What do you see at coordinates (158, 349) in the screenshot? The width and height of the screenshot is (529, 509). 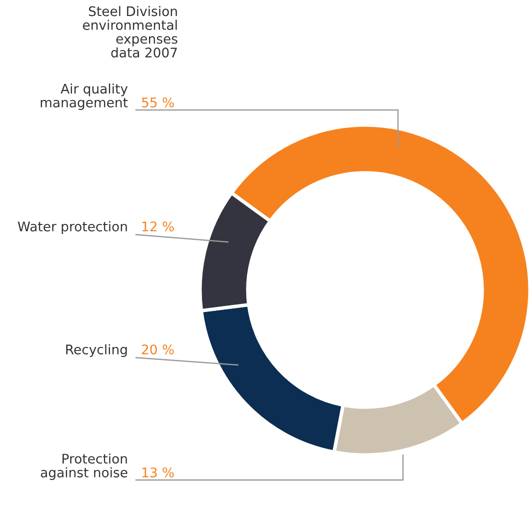 I see `data-label: 20 %` at bounding box center [158, 349].